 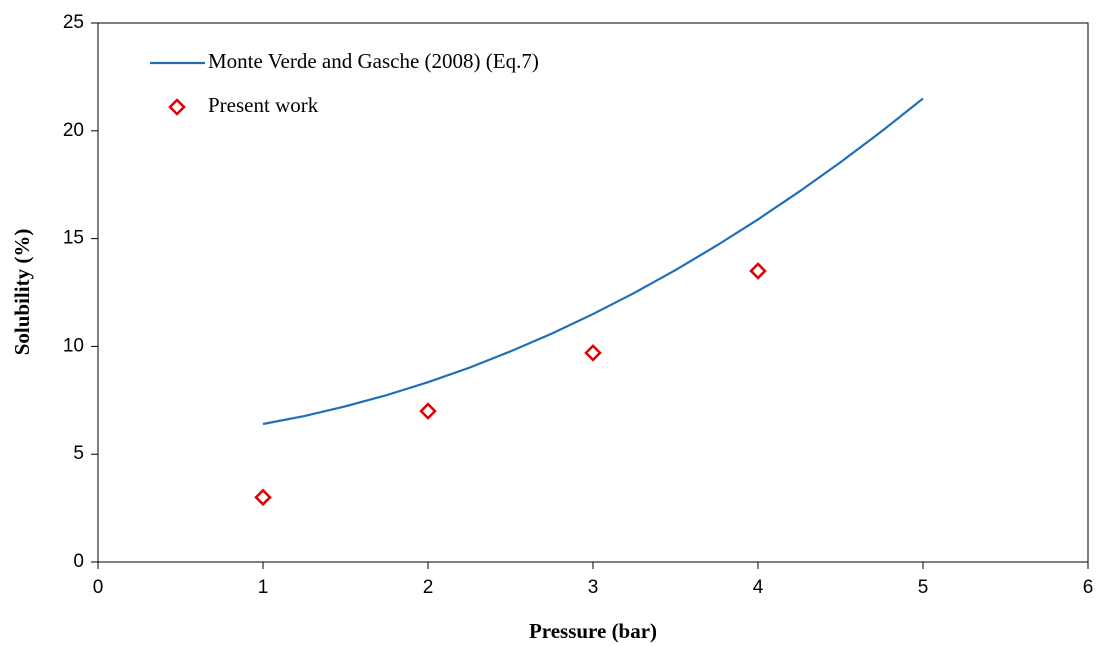 I want to click on x-tick-label: 5, so click(x=923, y=587).